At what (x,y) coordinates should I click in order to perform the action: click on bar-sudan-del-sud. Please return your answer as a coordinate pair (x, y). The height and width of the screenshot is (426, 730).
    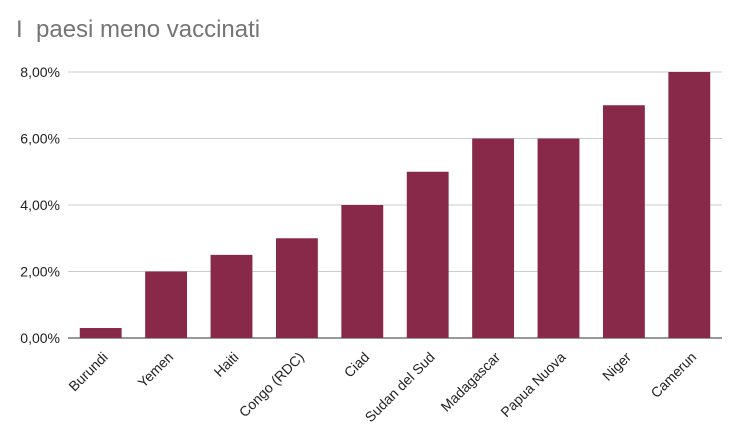
    Looking at the image, I should click on (427, 254).